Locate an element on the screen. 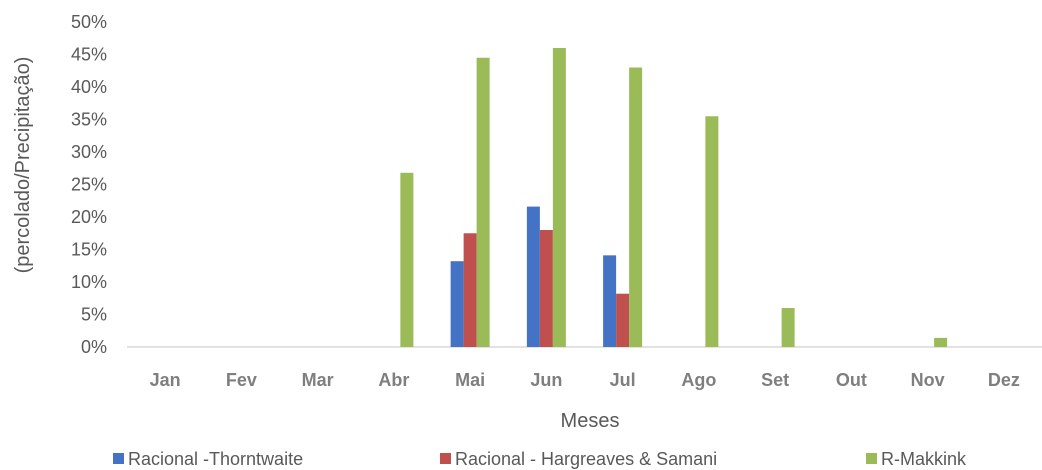 This screenshot has width=1042, height=470. y-tick-label: 45% is located at coordinates (89, 55).